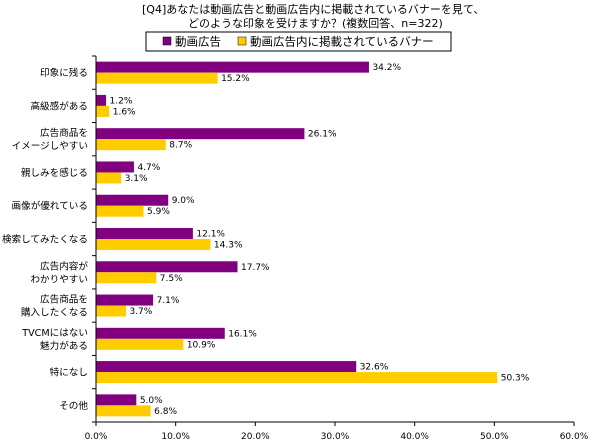  Describe the element at coordinates (64, 73) in the screenshot. I see `category-label: 印象に残る` at that location.